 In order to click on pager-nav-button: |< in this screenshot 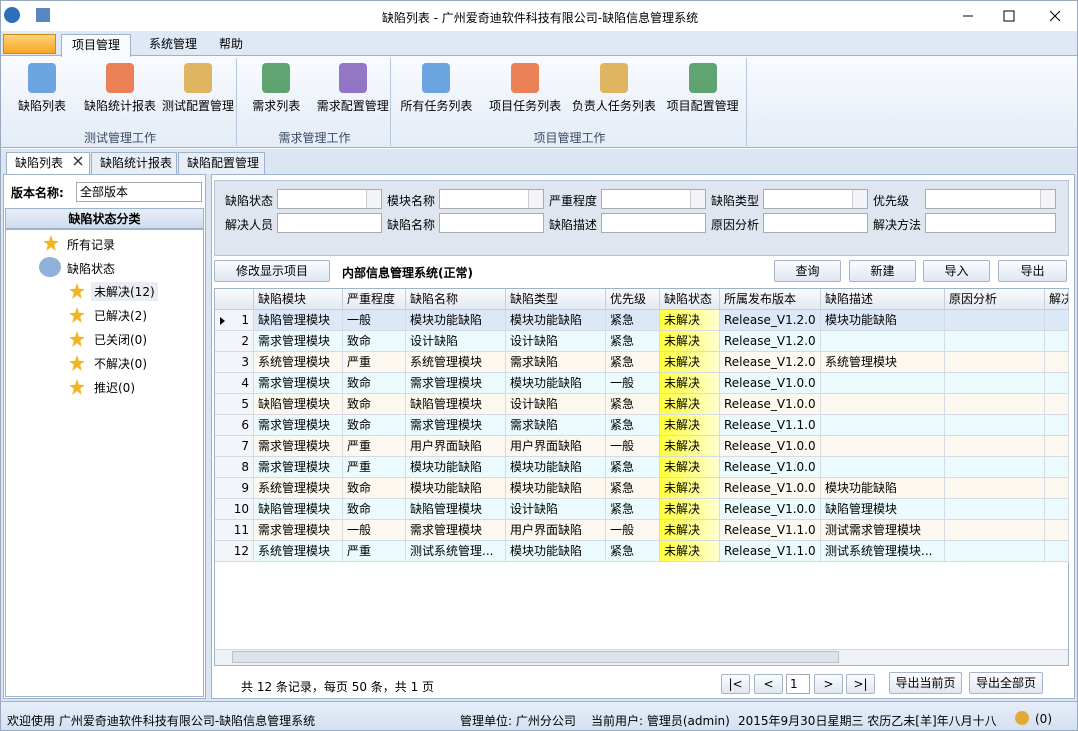, I will do `click(735, 684)`.